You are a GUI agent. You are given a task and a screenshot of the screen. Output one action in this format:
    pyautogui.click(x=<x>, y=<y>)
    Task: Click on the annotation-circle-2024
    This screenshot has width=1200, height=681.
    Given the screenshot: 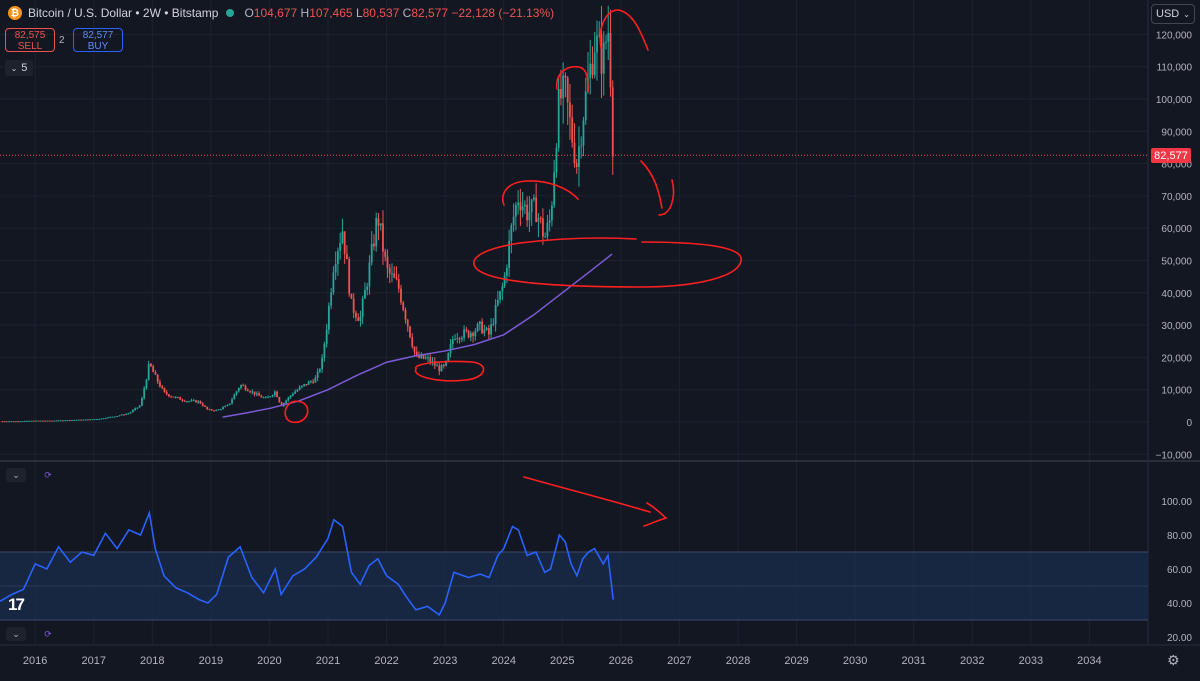 What is the action you would take?
    pyautogui.click(x=540, y=193)
    